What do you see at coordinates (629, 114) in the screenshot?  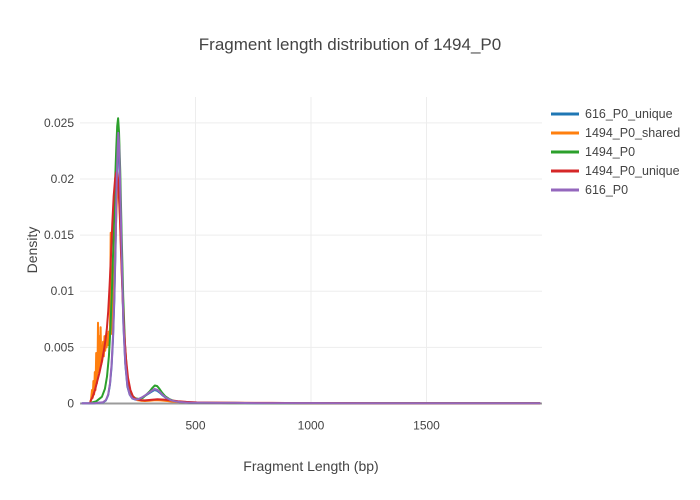 I see `legend-label: 616_P0_unique` at bounding box center [629, 114].